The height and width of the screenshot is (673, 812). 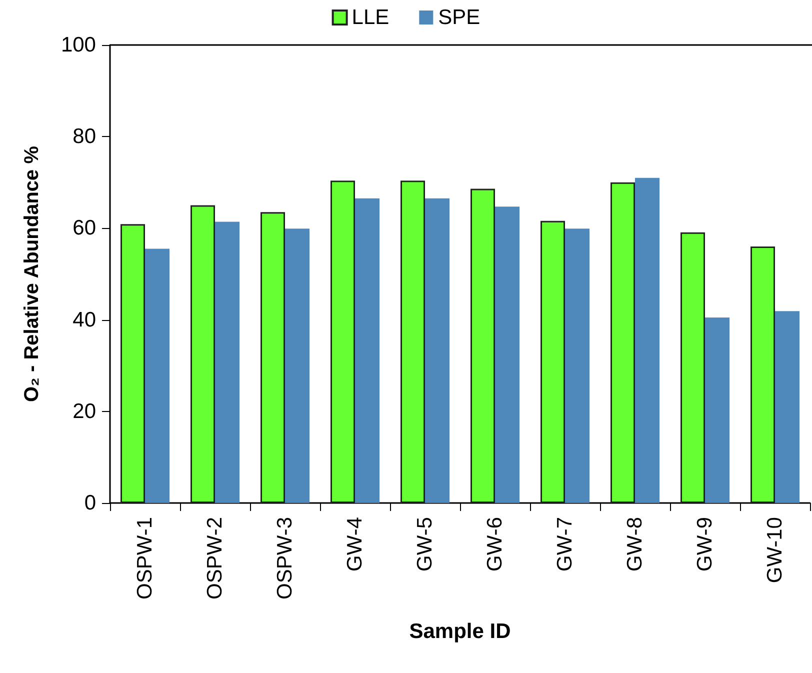 What do you see at coordinates (565, 544) in the screenshot?
I see `x-tick-label: GW-7` at bounding box center [565, 544].